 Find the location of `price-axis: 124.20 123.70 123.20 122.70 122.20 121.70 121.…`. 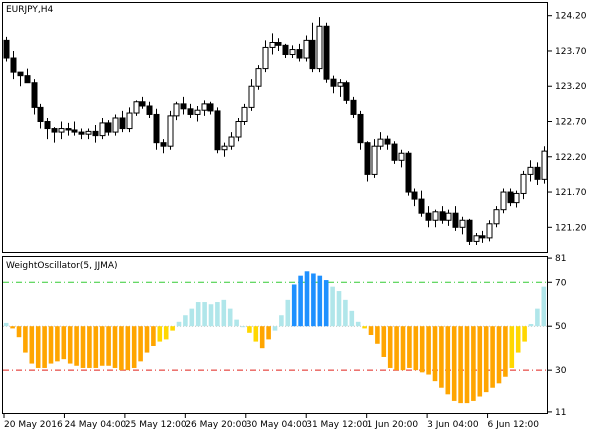

price-axis: 124.20 123.70 123.20 122.70 122.20 121.70 121.… is located at coordinates (567, 122).